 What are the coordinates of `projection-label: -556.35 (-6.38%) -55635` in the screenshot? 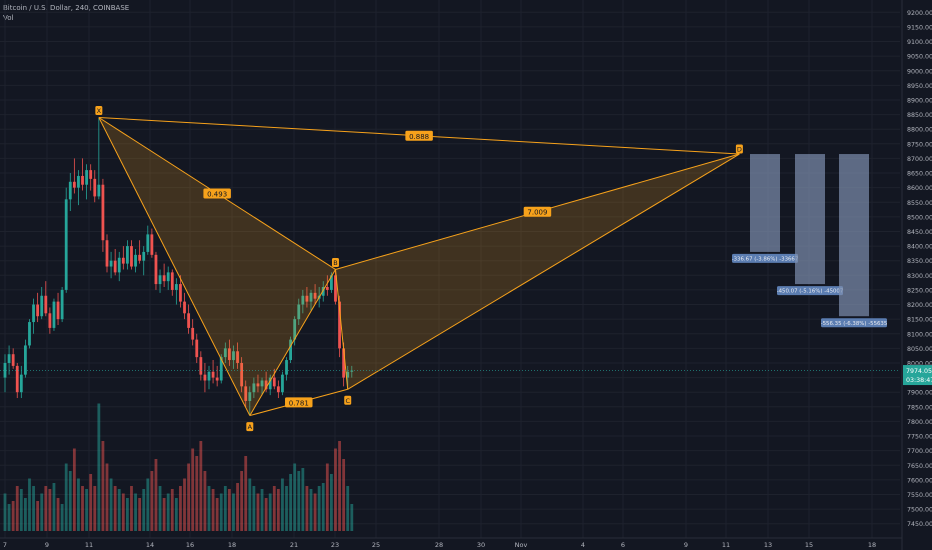 It's located at (854, 324).